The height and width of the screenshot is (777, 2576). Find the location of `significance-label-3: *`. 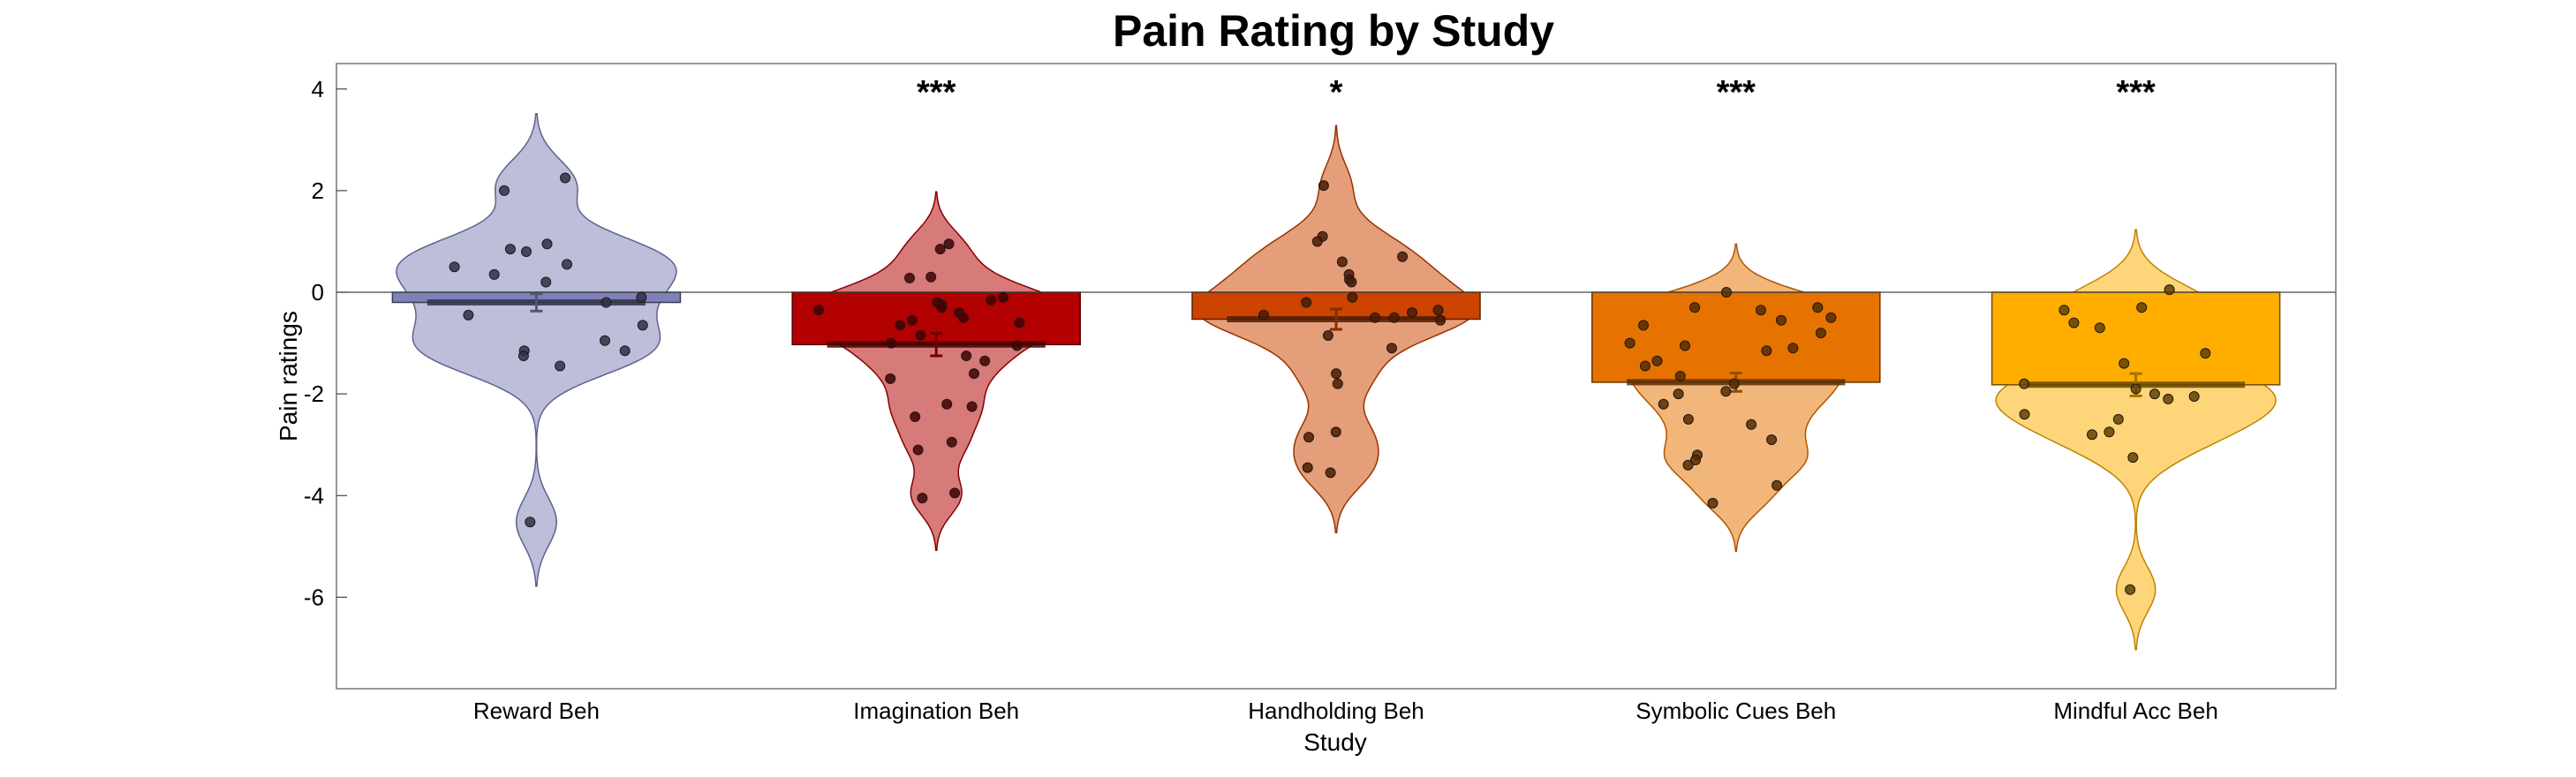

significance-label-3: * is located at coordinates (1336, 93).